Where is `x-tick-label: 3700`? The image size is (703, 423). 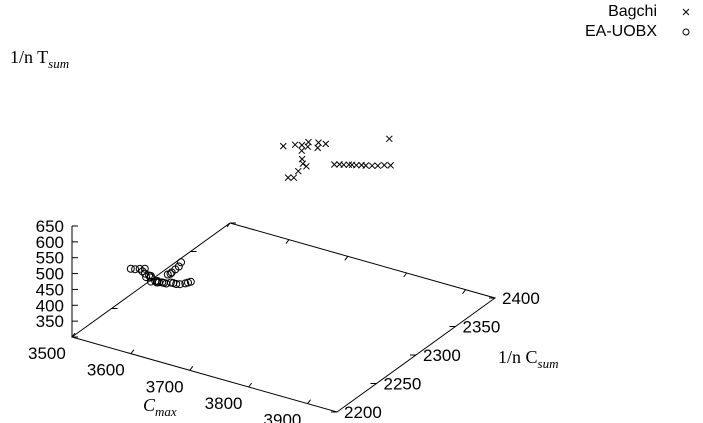
x-tick-label: 3700 is located at coordinates (165, 386).